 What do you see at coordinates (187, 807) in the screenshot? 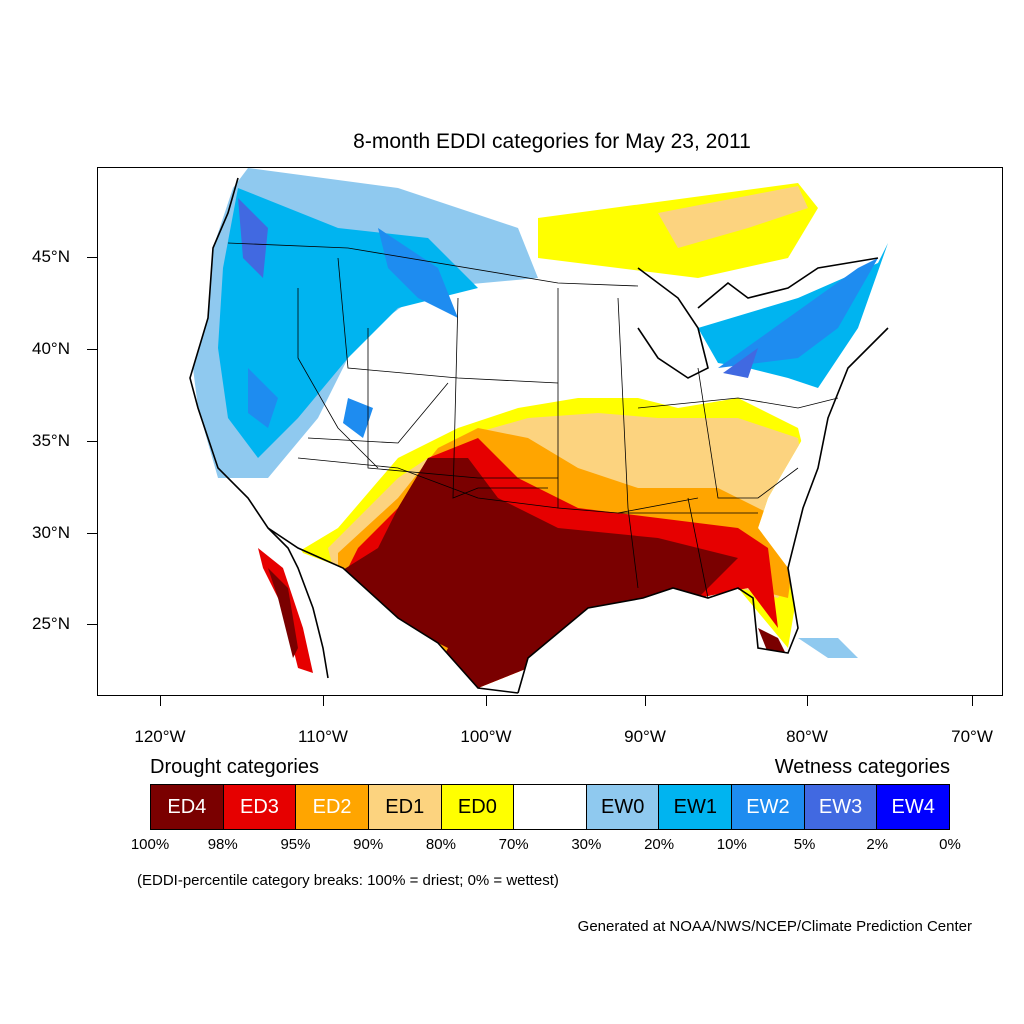
I see `legend-swatch-ed4: ED4` at bounding box center [187, 807].